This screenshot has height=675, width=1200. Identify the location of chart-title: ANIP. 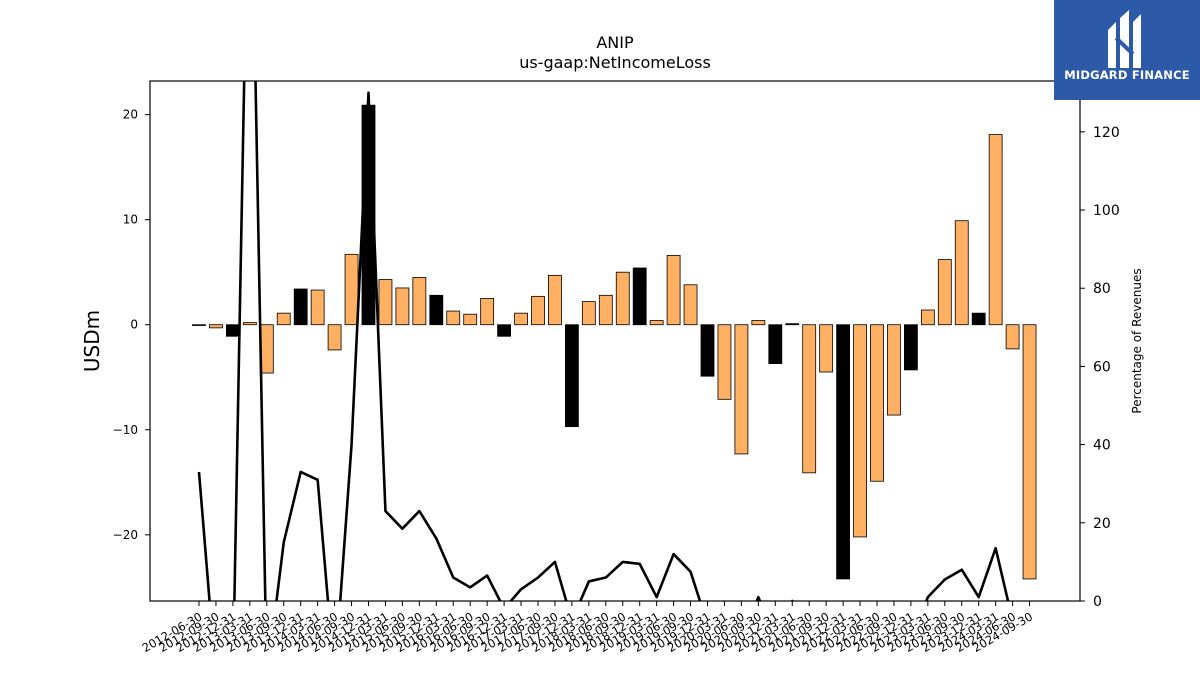
(615, 42).